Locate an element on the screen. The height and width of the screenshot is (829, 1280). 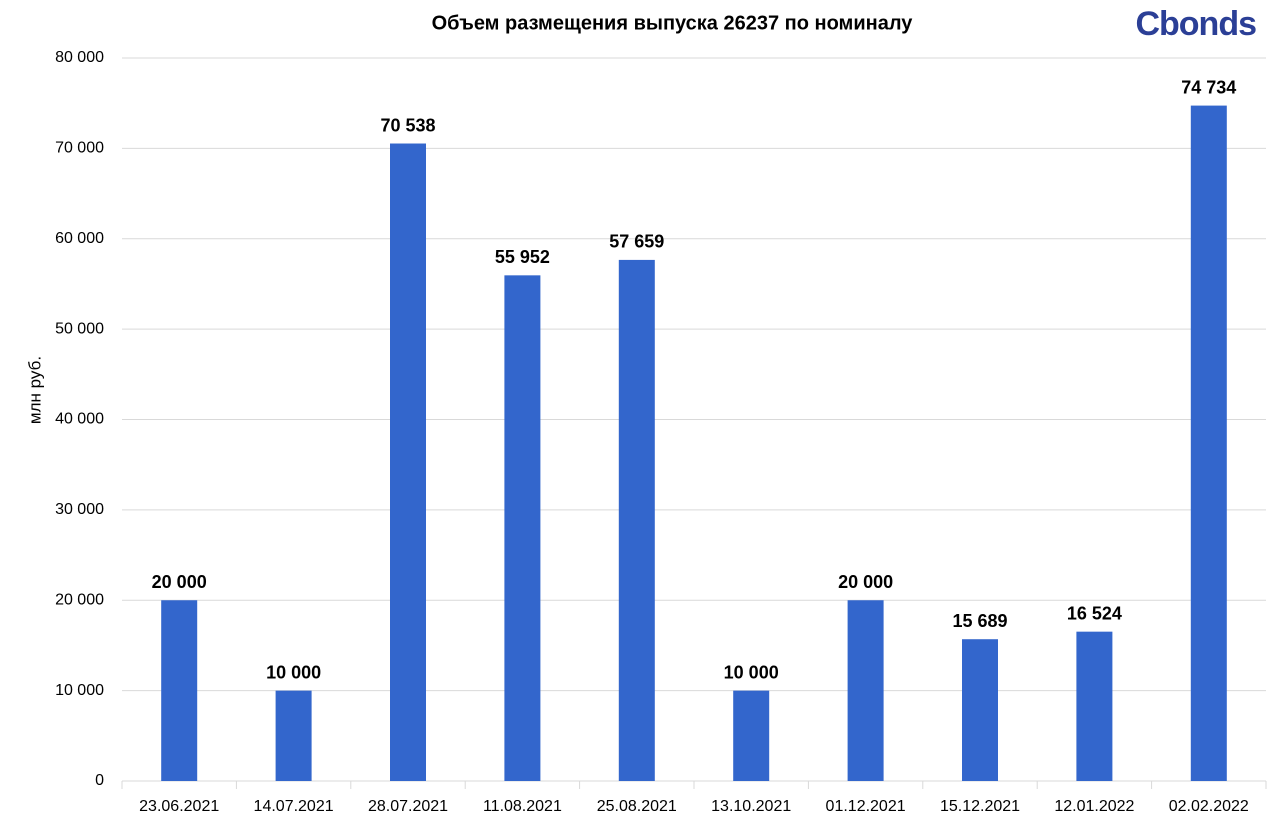
x-tick-label: 15.12.2021 is located at coordinates (980, 806).